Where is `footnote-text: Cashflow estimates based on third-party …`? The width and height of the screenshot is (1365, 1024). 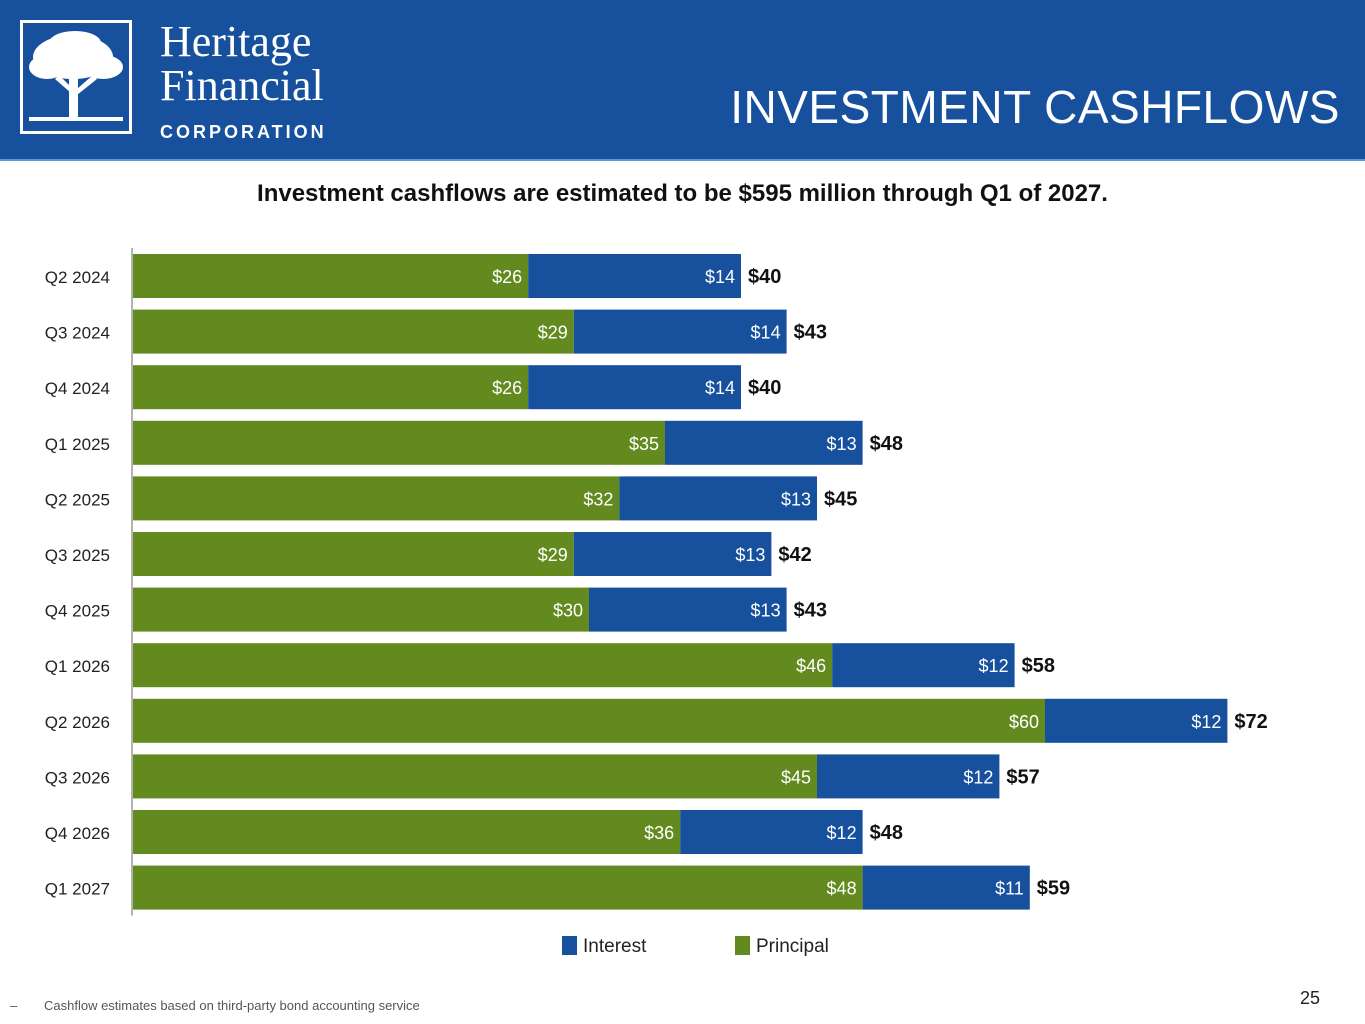 footnote-text: Cashflow estimates based on third-party … is located at coordinates (232, 1005).